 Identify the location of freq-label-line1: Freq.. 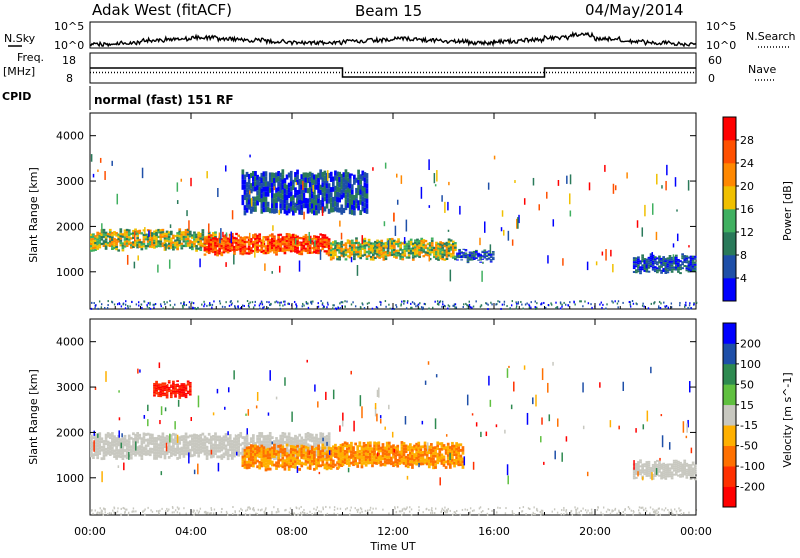
(30, 57).